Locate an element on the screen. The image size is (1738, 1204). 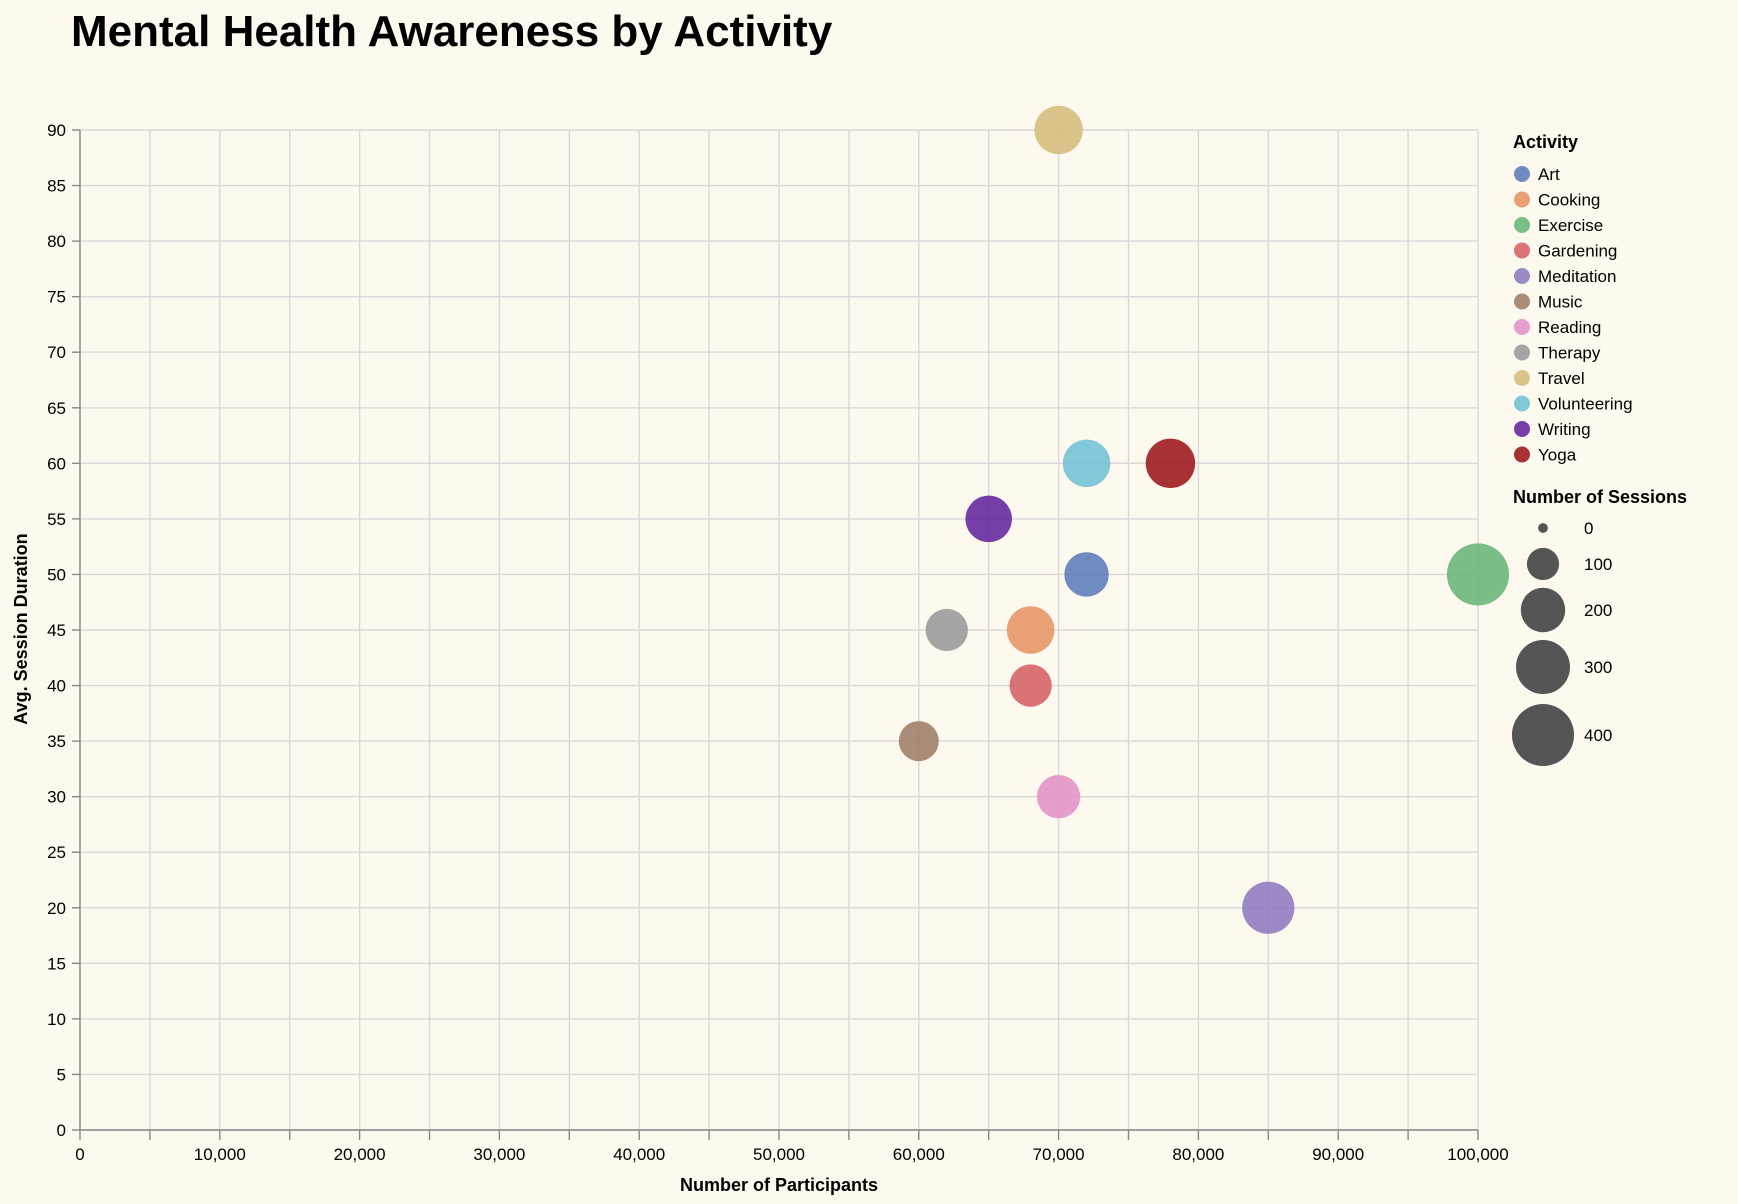
data-point-writing is located at coordinates (988, 519).